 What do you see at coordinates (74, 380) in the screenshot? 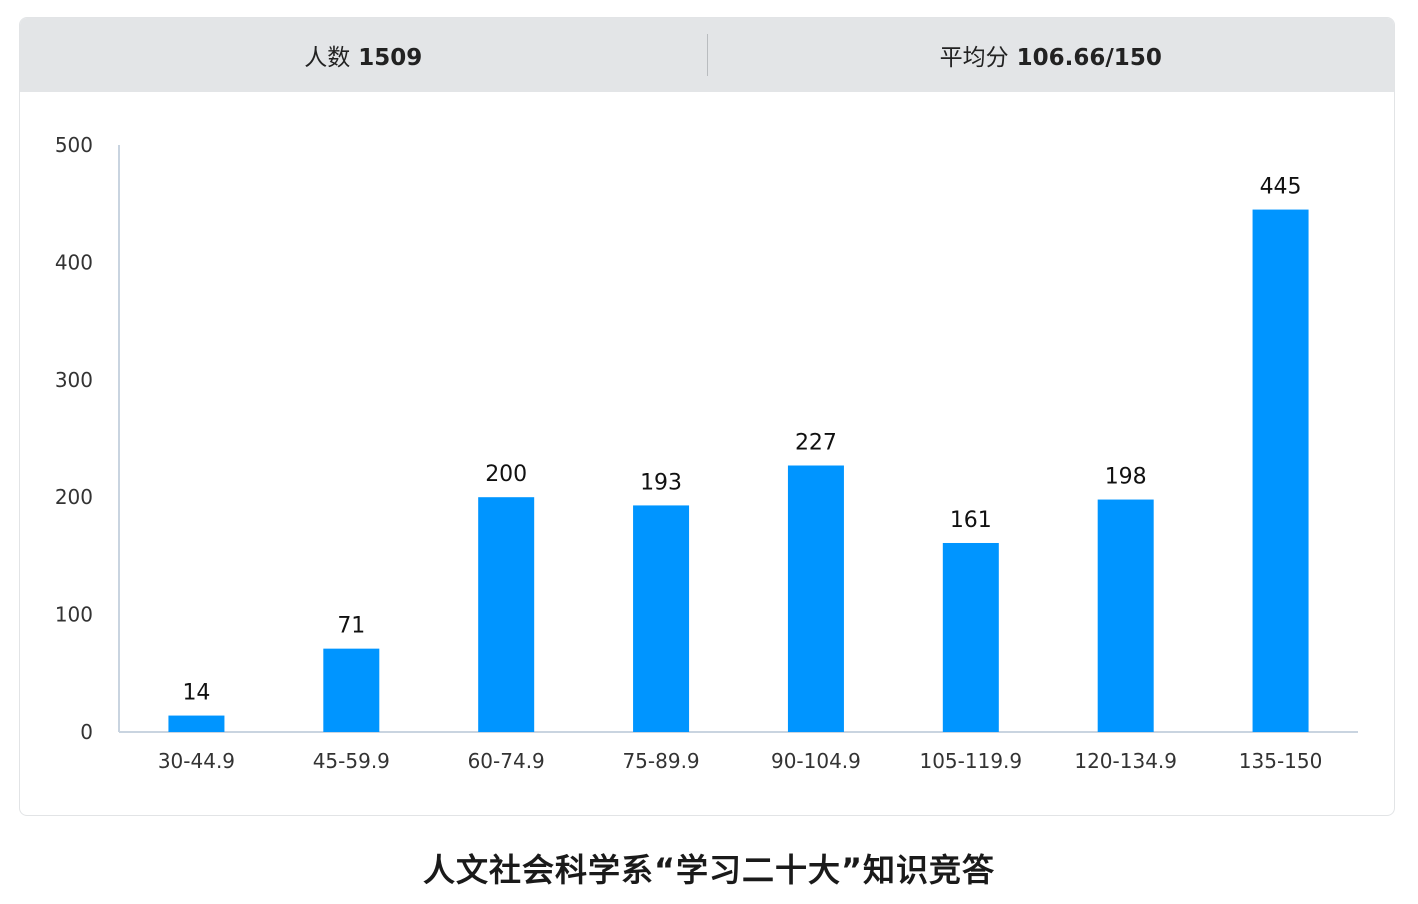
I see `y-tick-label: 300` at bounding box center [74, 380].